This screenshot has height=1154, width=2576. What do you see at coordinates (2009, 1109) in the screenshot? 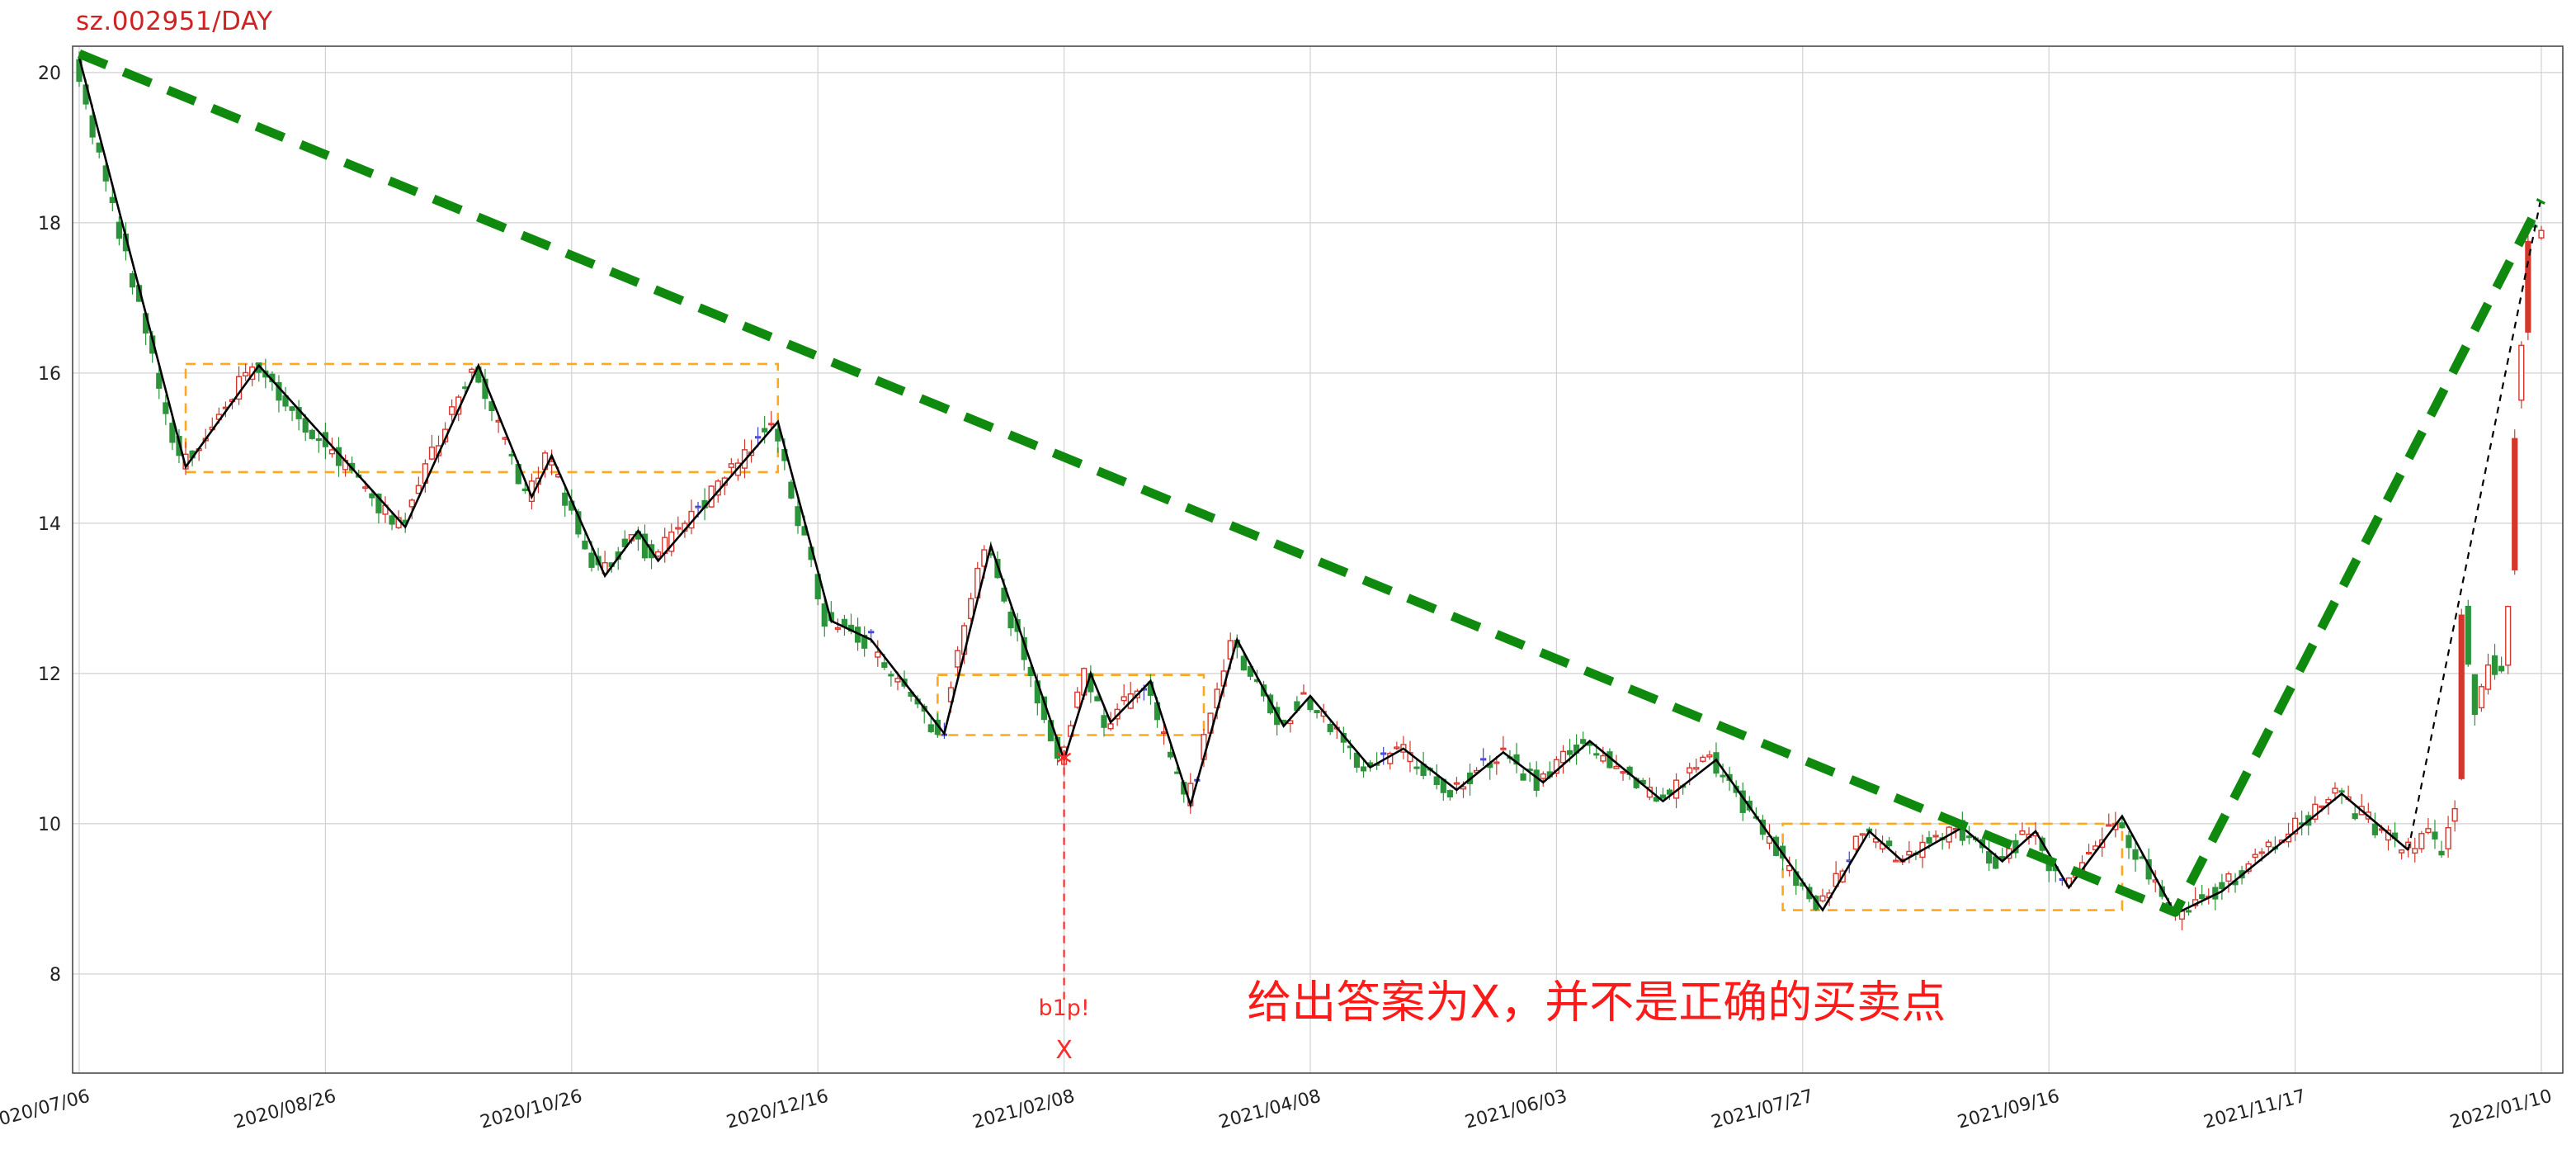
I see `x-tick-label: 2021/09/16` at bounding box center [2009, 1109].